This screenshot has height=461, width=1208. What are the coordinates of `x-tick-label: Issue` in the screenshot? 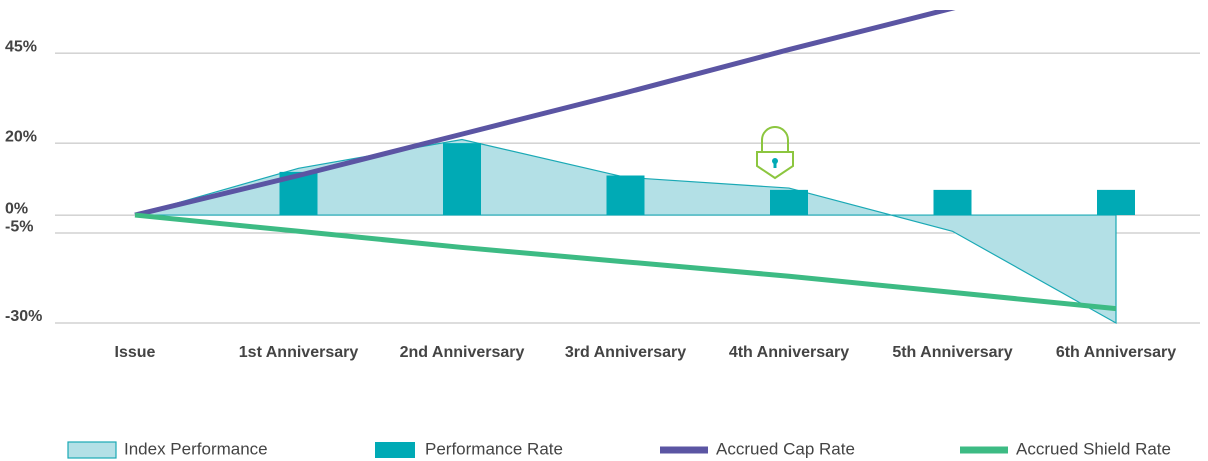 It's located at (135, 352).